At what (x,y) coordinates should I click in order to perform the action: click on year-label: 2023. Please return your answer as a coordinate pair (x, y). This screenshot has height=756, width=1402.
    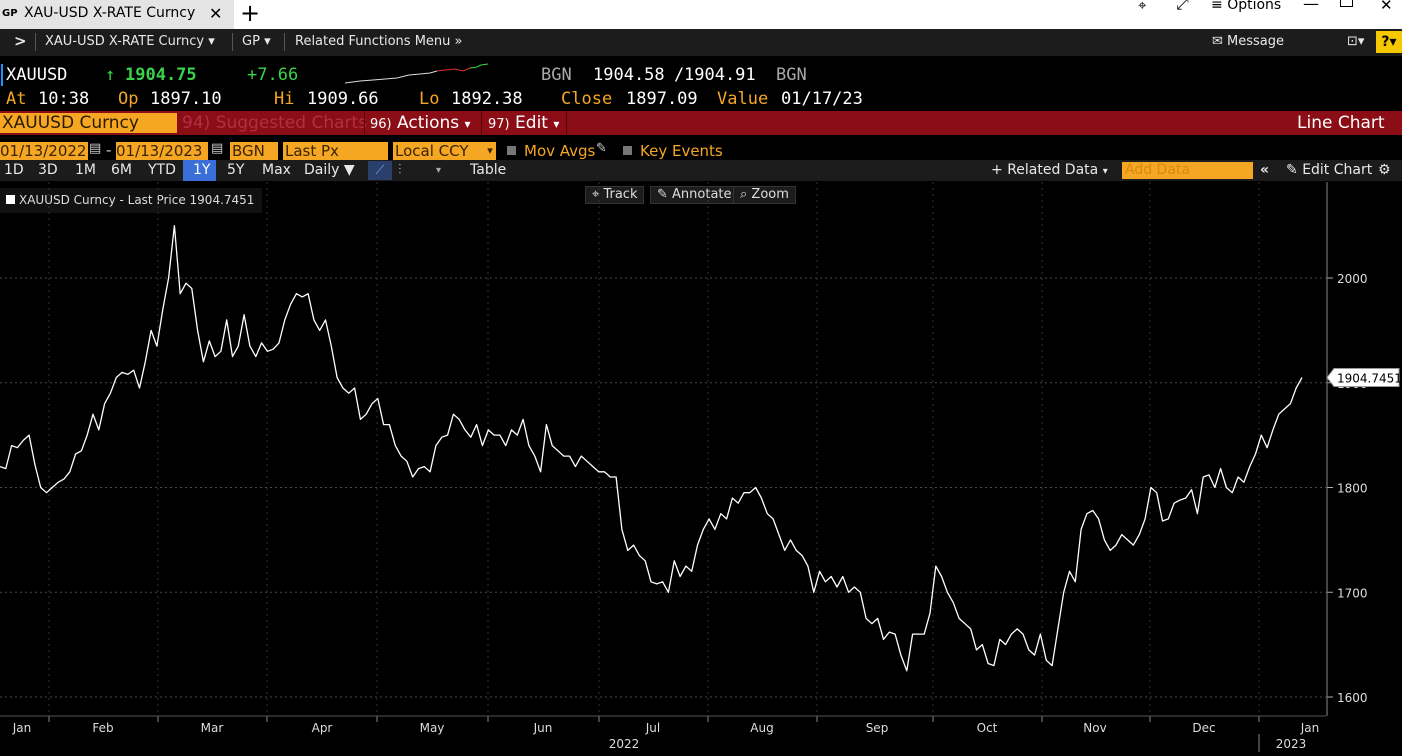
    Looking at the image, I should click on (1291, 744).